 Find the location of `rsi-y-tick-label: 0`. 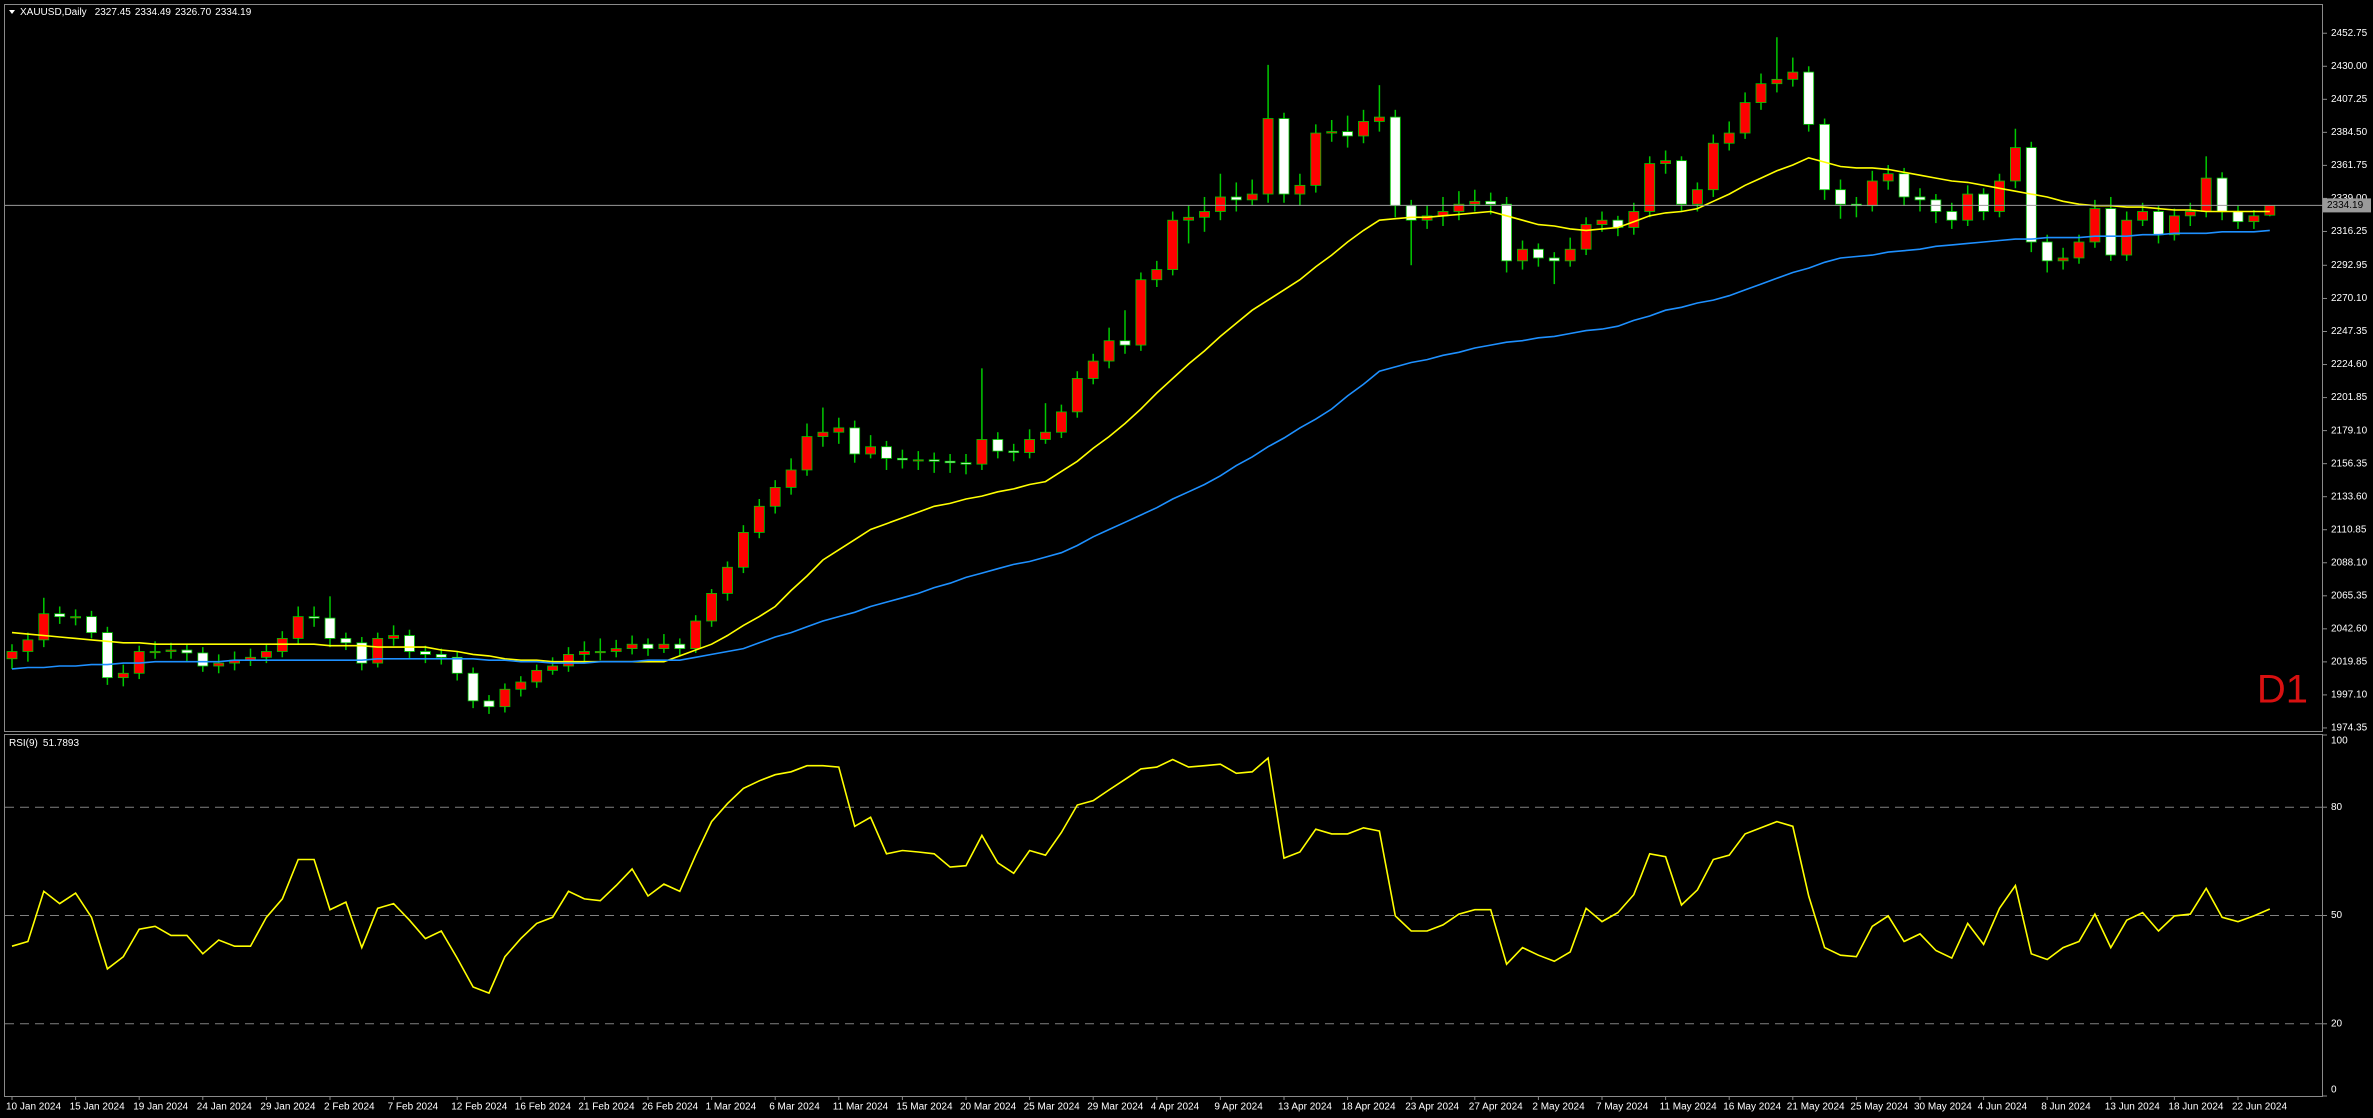

rsi-y-tick-label: 0 is located at coordinates (2334, 1090).